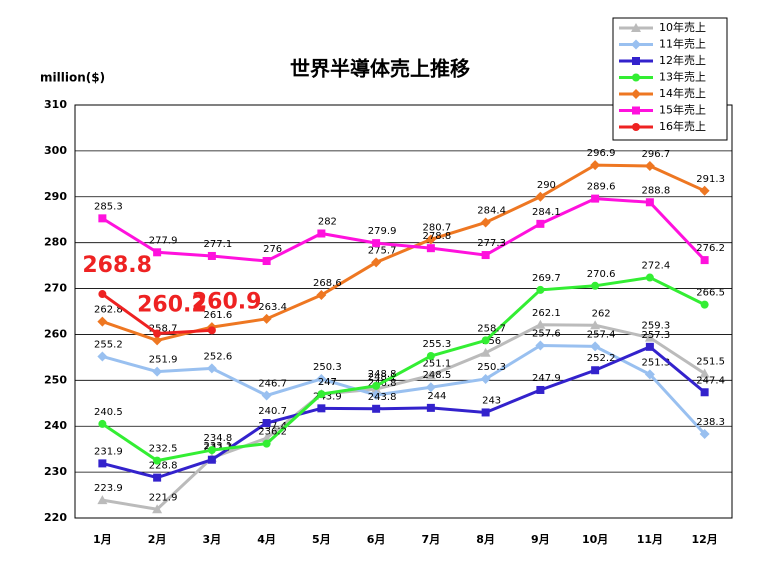  What do you see at coordinates (272, 426) in the screenshot?
I see `data-label: 237.4` at bounding box center [272, 426].